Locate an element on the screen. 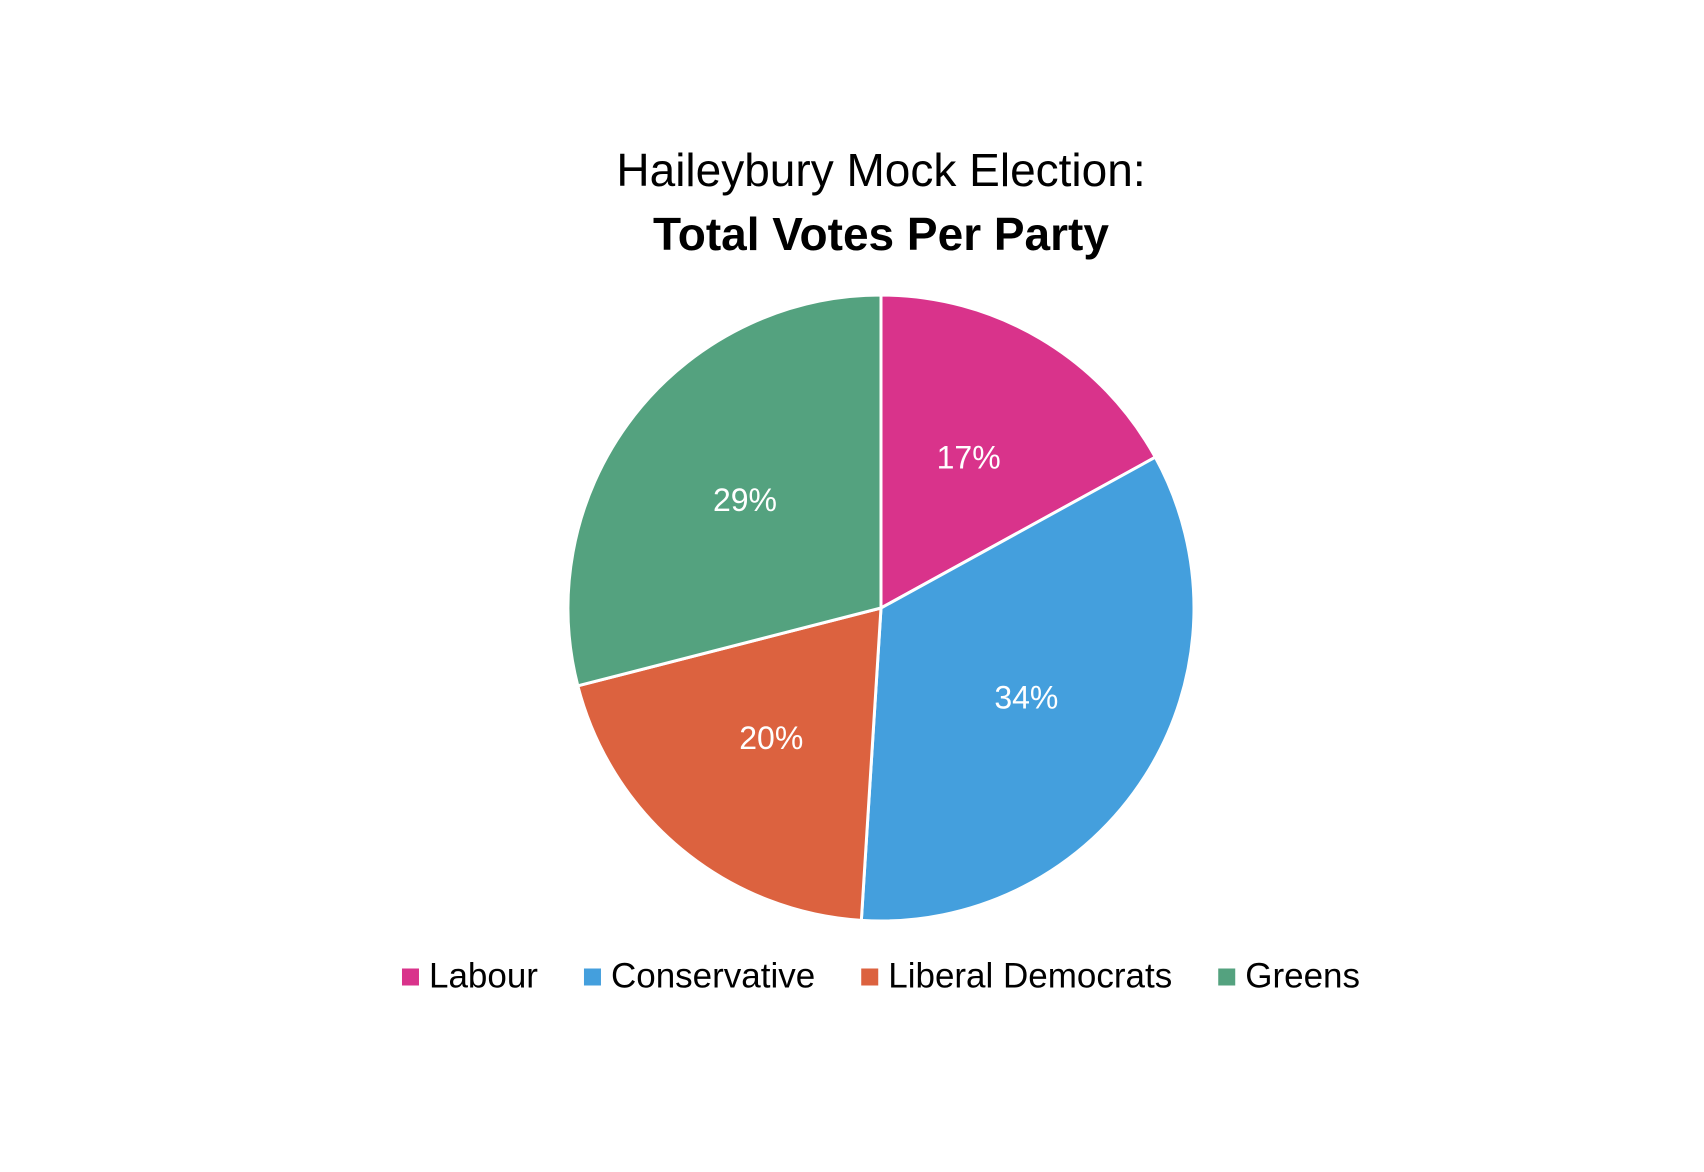 The image size is (1704, 1172). chart-subtitle: Total Votes Per Party is located at coordinates (881, 234).